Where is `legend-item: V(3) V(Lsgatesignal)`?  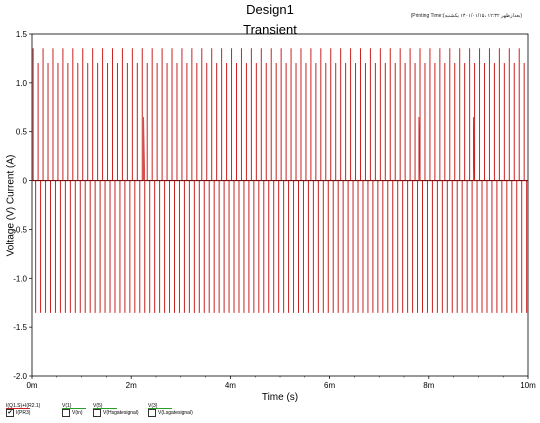
legend-item: V(3) V(Lsgatesignal) is located at coordinates (170, 410).